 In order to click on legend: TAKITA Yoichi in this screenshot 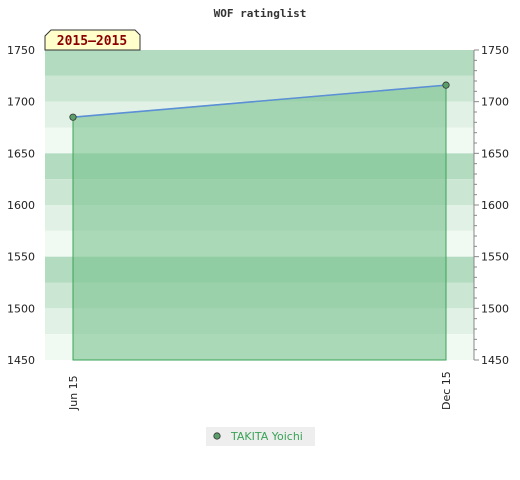, I will do `click(260, 436)`.